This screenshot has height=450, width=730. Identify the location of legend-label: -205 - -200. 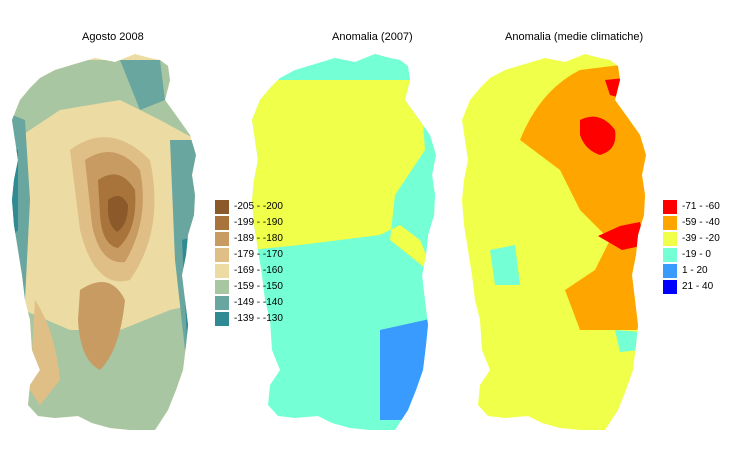
(258, 206).